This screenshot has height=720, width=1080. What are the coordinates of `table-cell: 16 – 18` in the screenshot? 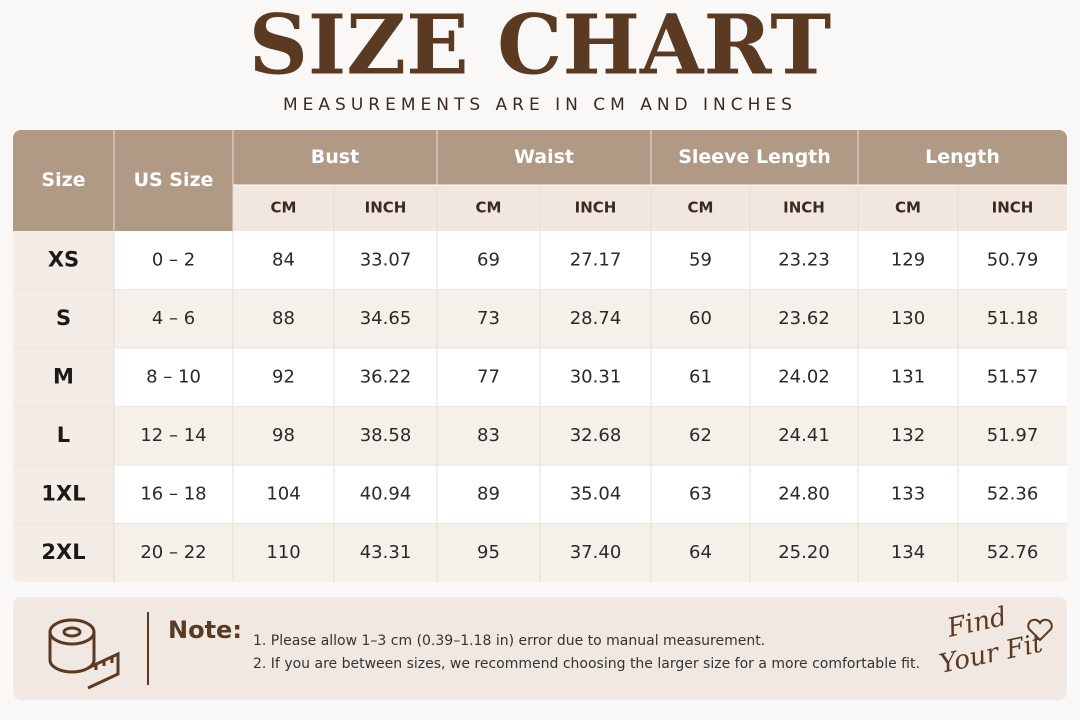 It's located at (173, 493).